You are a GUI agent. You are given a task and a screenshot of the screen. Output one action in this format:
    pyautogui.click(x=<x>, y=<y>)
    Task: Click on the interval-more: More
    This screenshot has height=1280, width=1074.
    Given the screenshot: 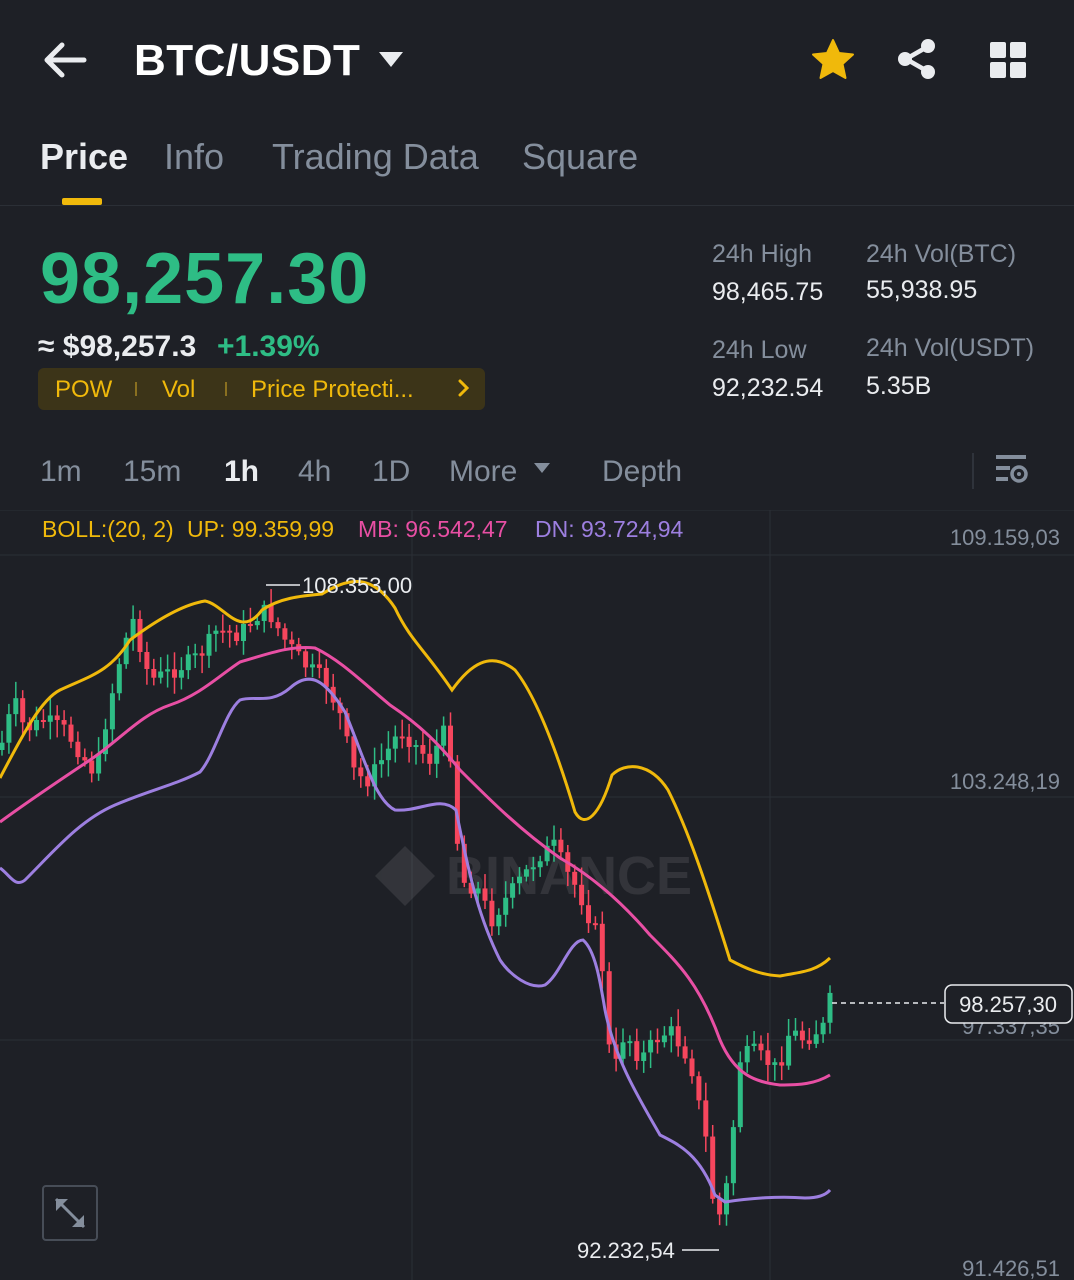 What is the action you would take?
    pyautogui.click(x=483, y=471)
    